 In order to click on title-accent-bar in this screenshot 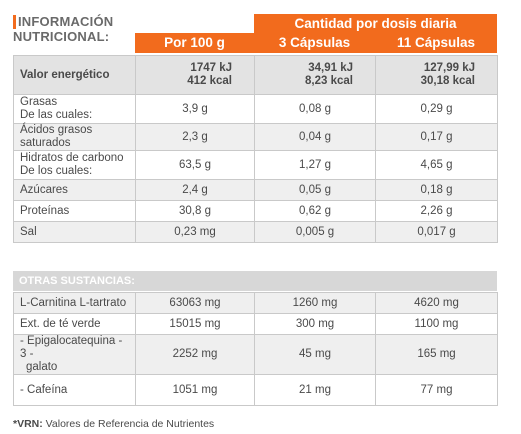, I will do `click(14, 22)`.